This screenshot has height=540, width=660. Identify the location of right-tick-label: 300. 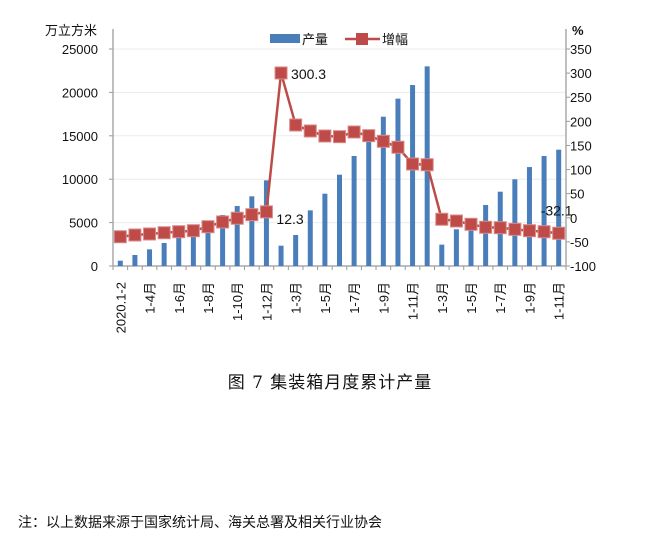
(581, 73).